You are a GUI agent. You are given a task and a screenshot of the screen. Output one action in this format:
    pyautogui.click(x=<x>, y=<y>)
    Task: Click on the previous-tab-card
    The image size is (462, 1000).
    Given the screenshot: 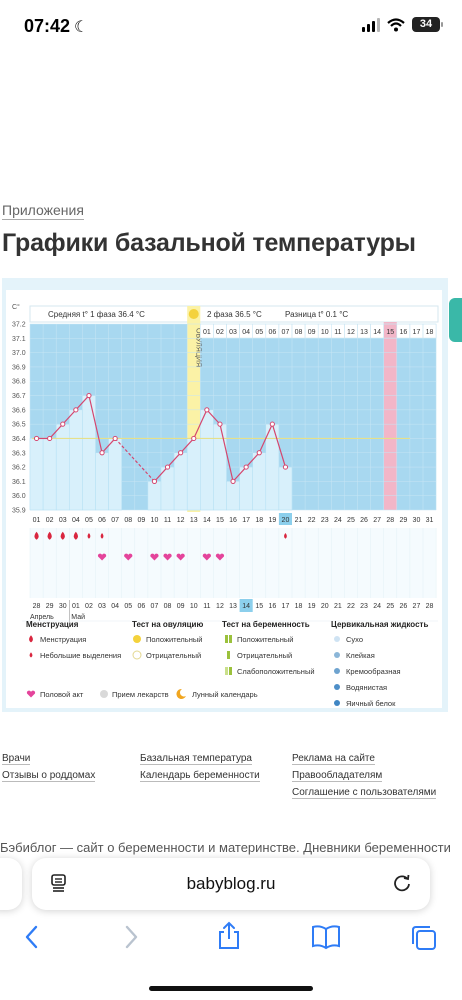 What is the action you would take?
    pyautogui.click(x=11, y=884)
    